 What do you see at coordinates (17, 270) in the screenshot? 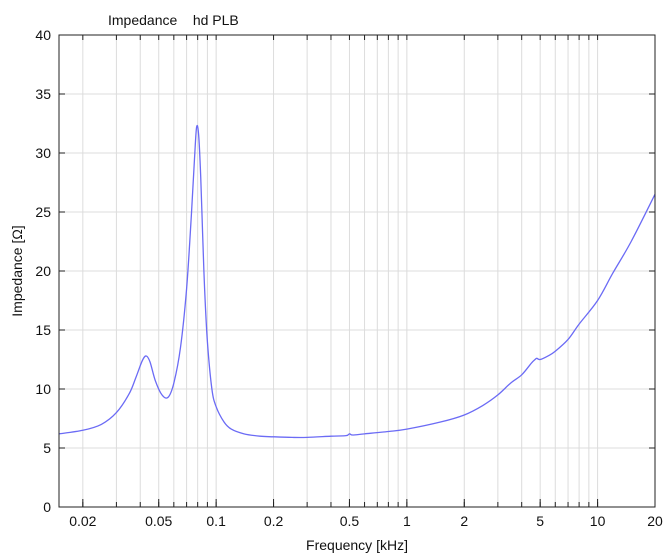
I see `y-axis-label: Impedance [Ω]` at bounding box center [17, 270].